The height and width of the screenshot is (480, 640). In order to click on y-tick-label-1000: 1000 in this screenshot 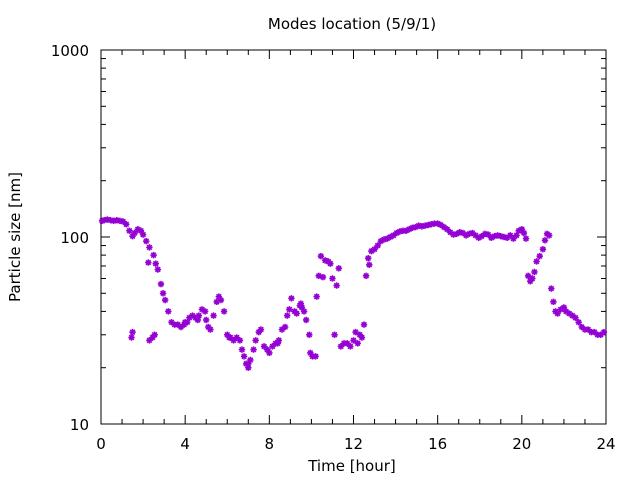, I will do `click(70, 51)`.